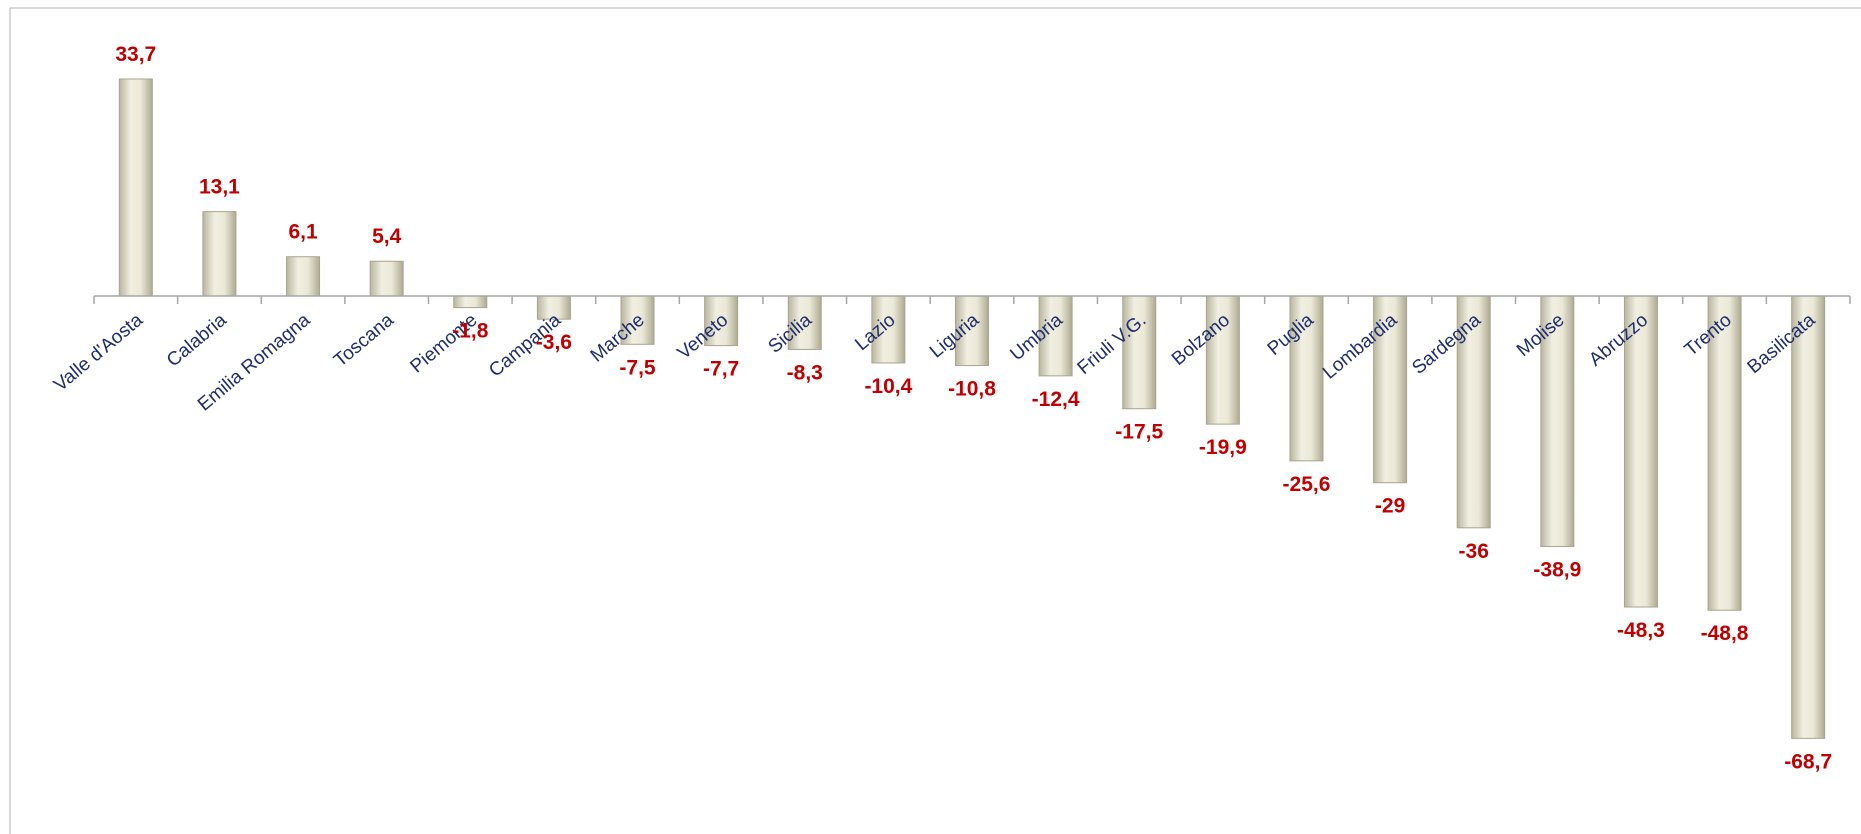 Image resolution: width=1861 pixels, height=834 pixels. I want to click on value-label: -12,4, so click(1056, 399).